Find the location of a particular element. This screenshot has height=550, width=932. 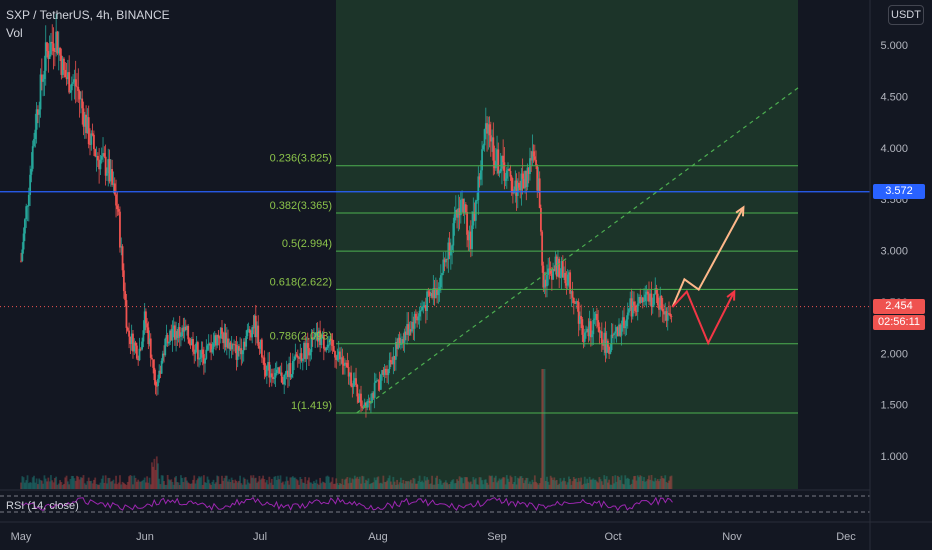

time-axis: May Jun Jul Aug Sep Oct Nov Dec is located at coordinates (434, 537).